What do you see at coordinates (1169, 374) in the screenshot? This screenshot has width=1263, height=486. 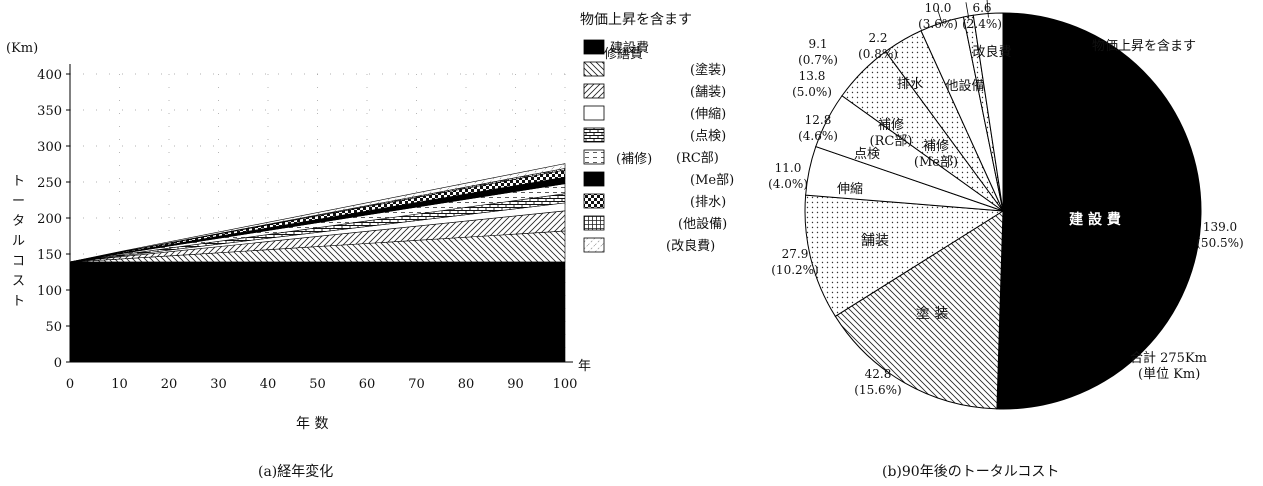 I see `pie-unit-label: (単位 Km)` at bounding box center [1169, 374].